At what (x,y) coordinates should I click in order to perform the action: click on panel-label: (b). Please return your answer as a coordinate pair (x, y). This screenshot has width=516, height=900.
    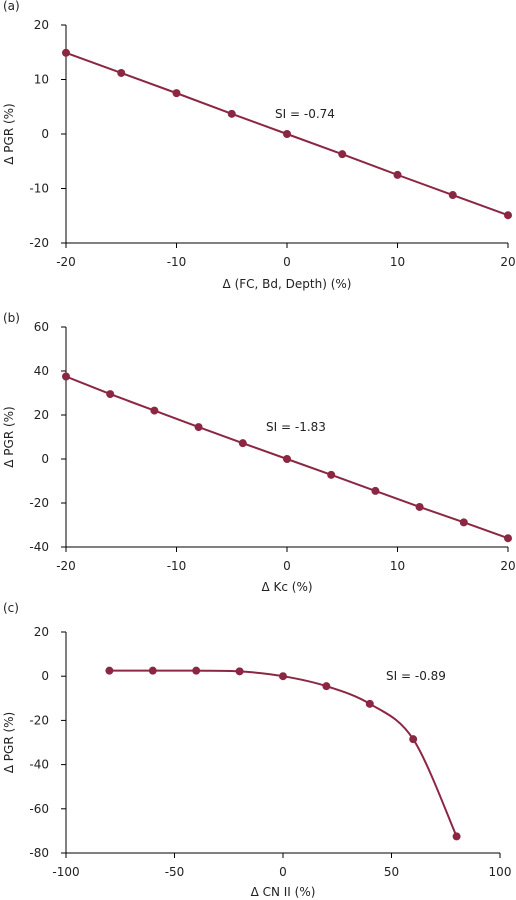
    Looking at the image, I should click on (11, 318).